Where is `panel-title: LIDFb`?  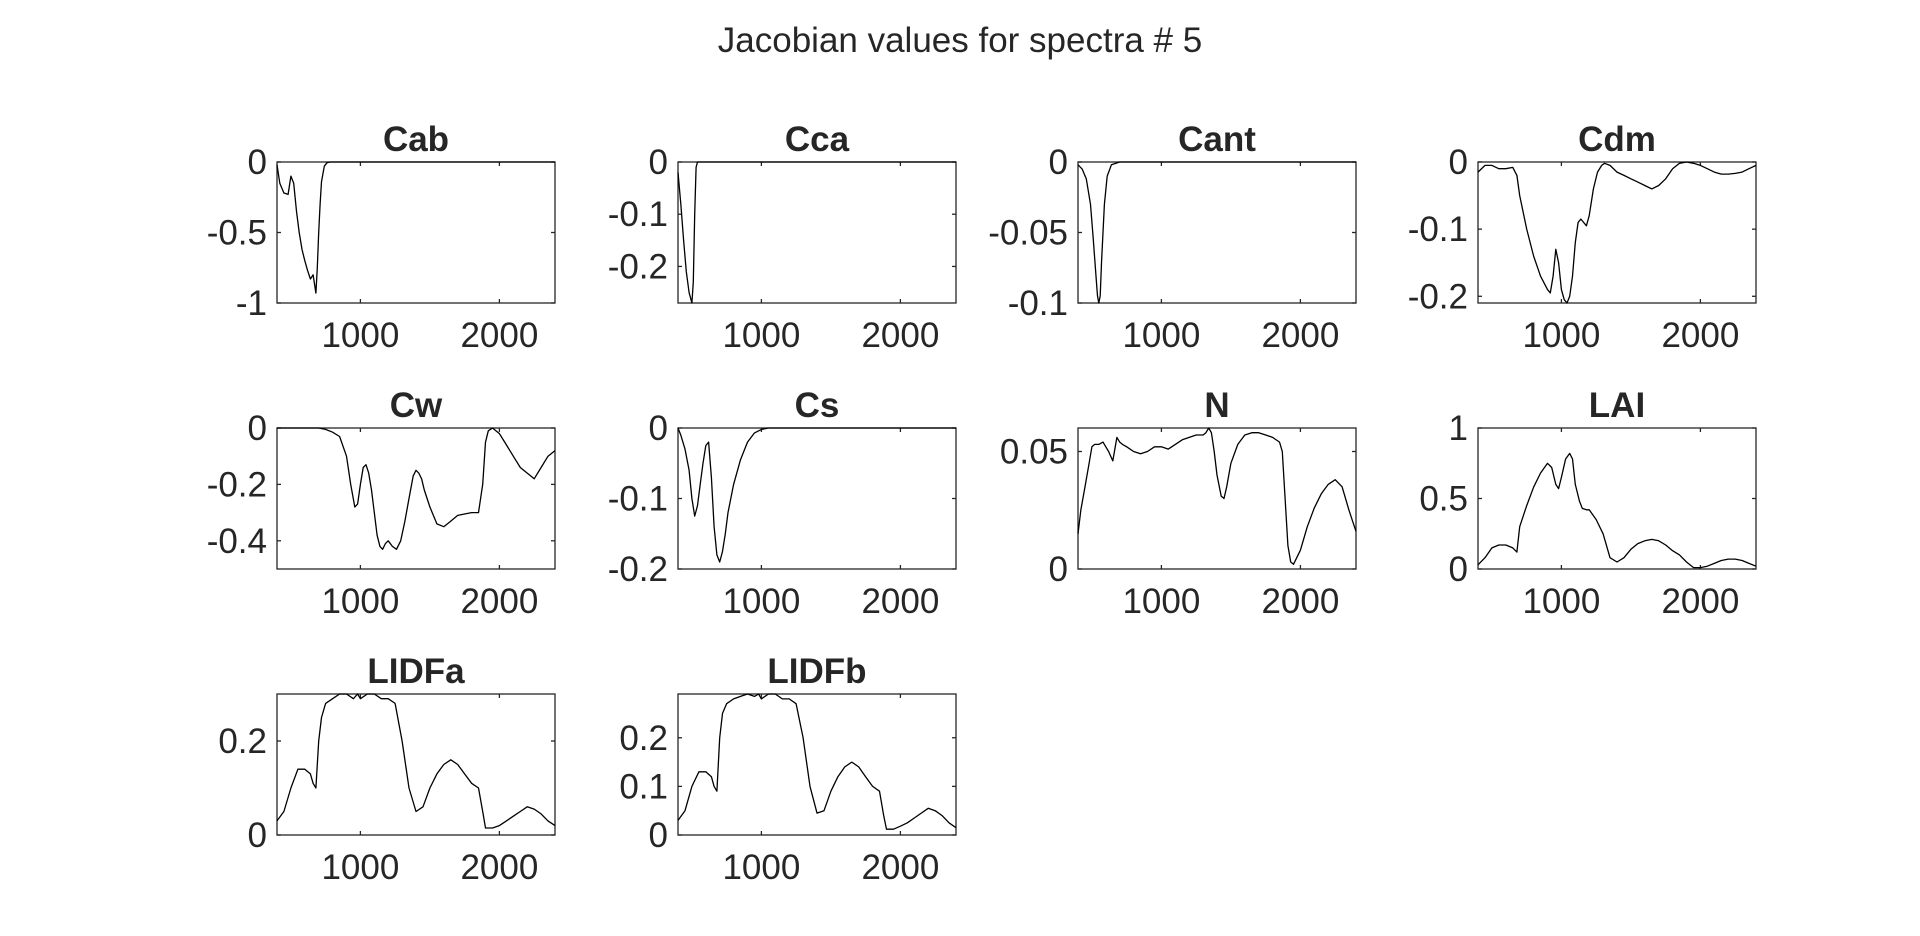 panel-title: LIDFb is located at coordinates (816, 671).